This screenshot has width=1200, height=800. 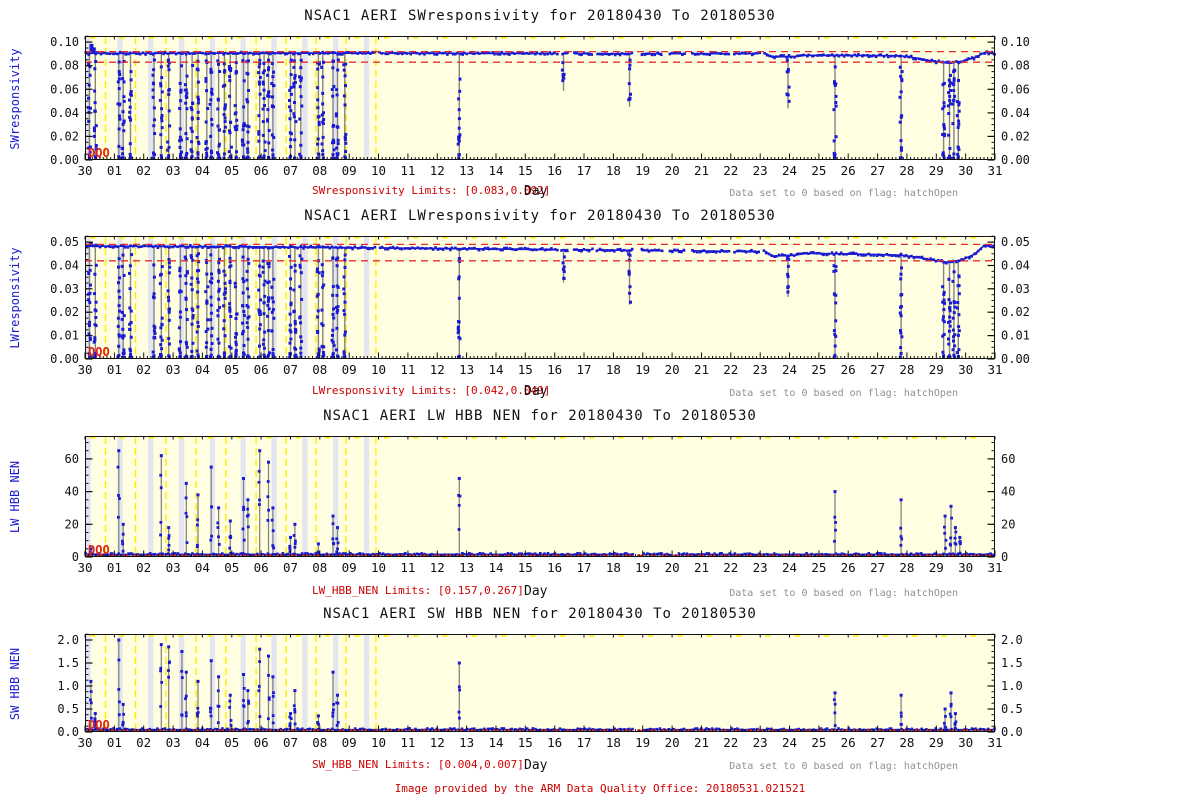 I want to click on y-tick-label: 0.10, so click(x=64, y=42).